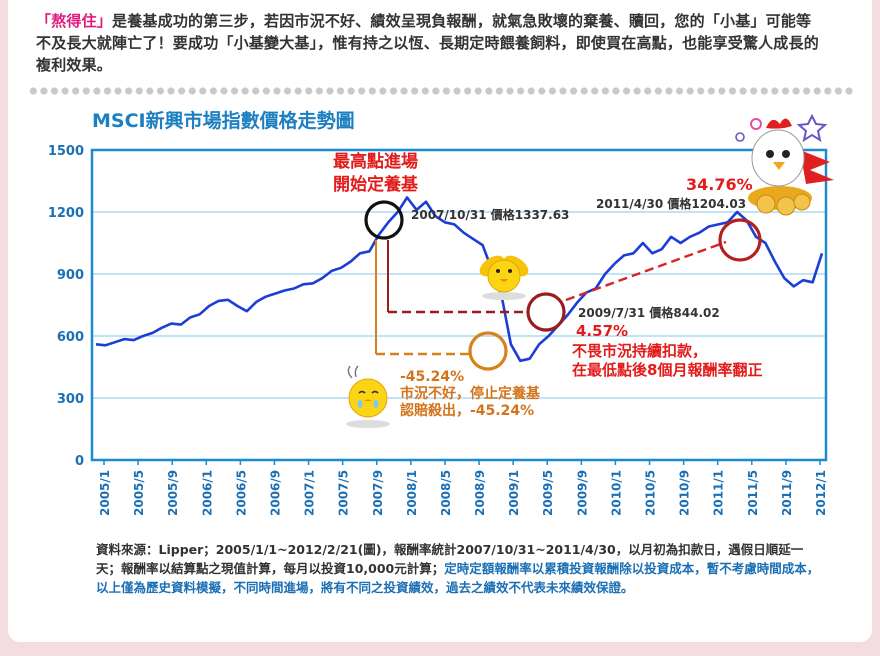 The width and height of the screenshot is (880, 656). I want to click on x-tick-label: 2009/5, so click(548, 493).